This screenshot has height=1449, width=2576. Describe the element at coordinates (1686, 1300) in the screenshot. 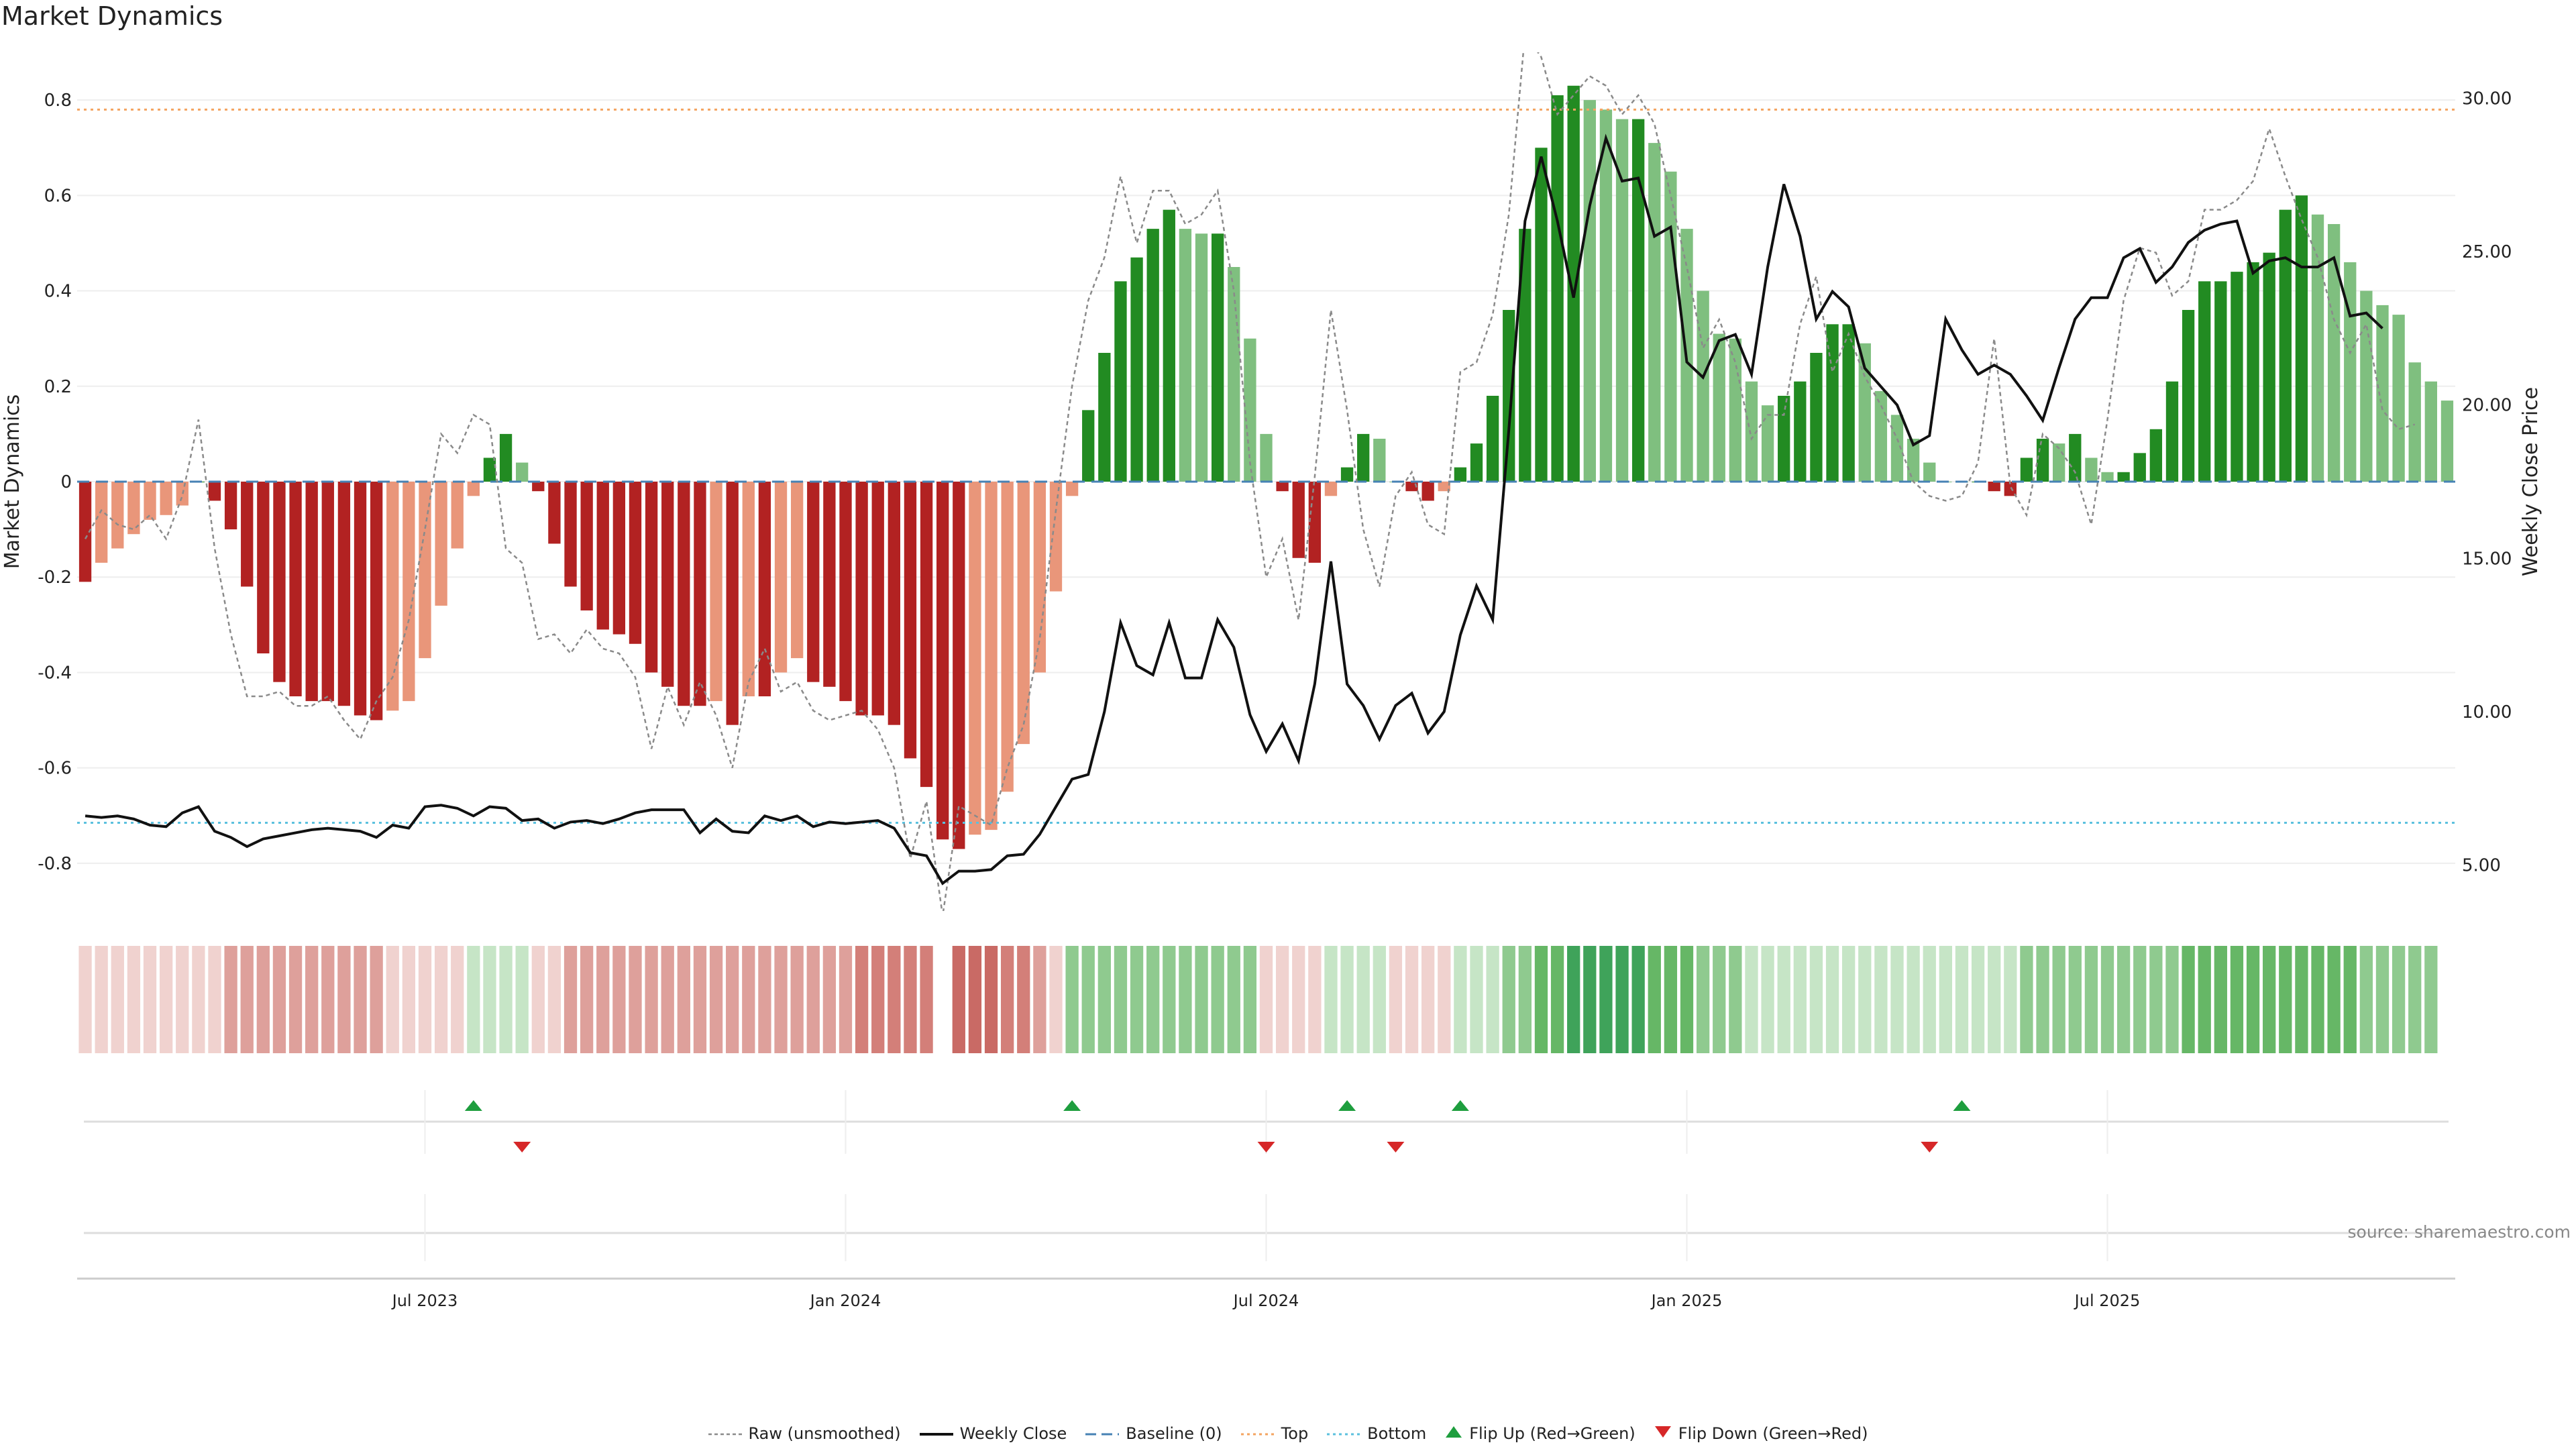

I see `x-tick-label: Jan 2025` at that location.